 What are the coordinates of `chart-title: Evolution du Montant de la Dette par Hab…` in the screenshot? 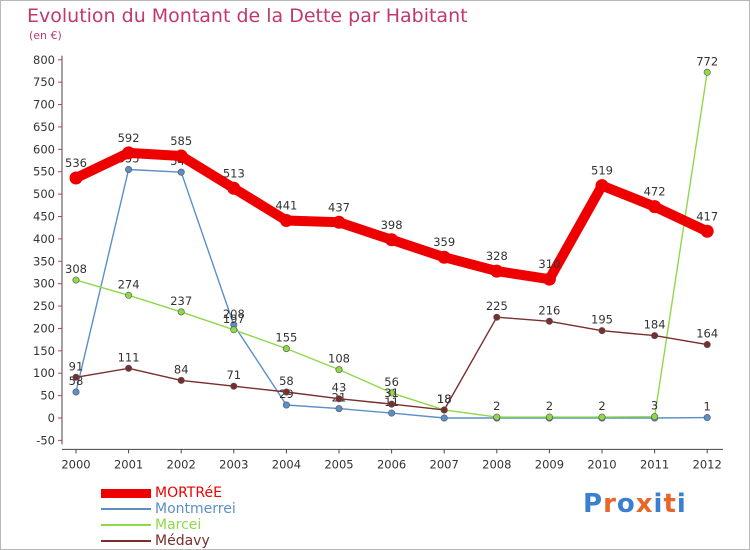 It's located at (247, 16).